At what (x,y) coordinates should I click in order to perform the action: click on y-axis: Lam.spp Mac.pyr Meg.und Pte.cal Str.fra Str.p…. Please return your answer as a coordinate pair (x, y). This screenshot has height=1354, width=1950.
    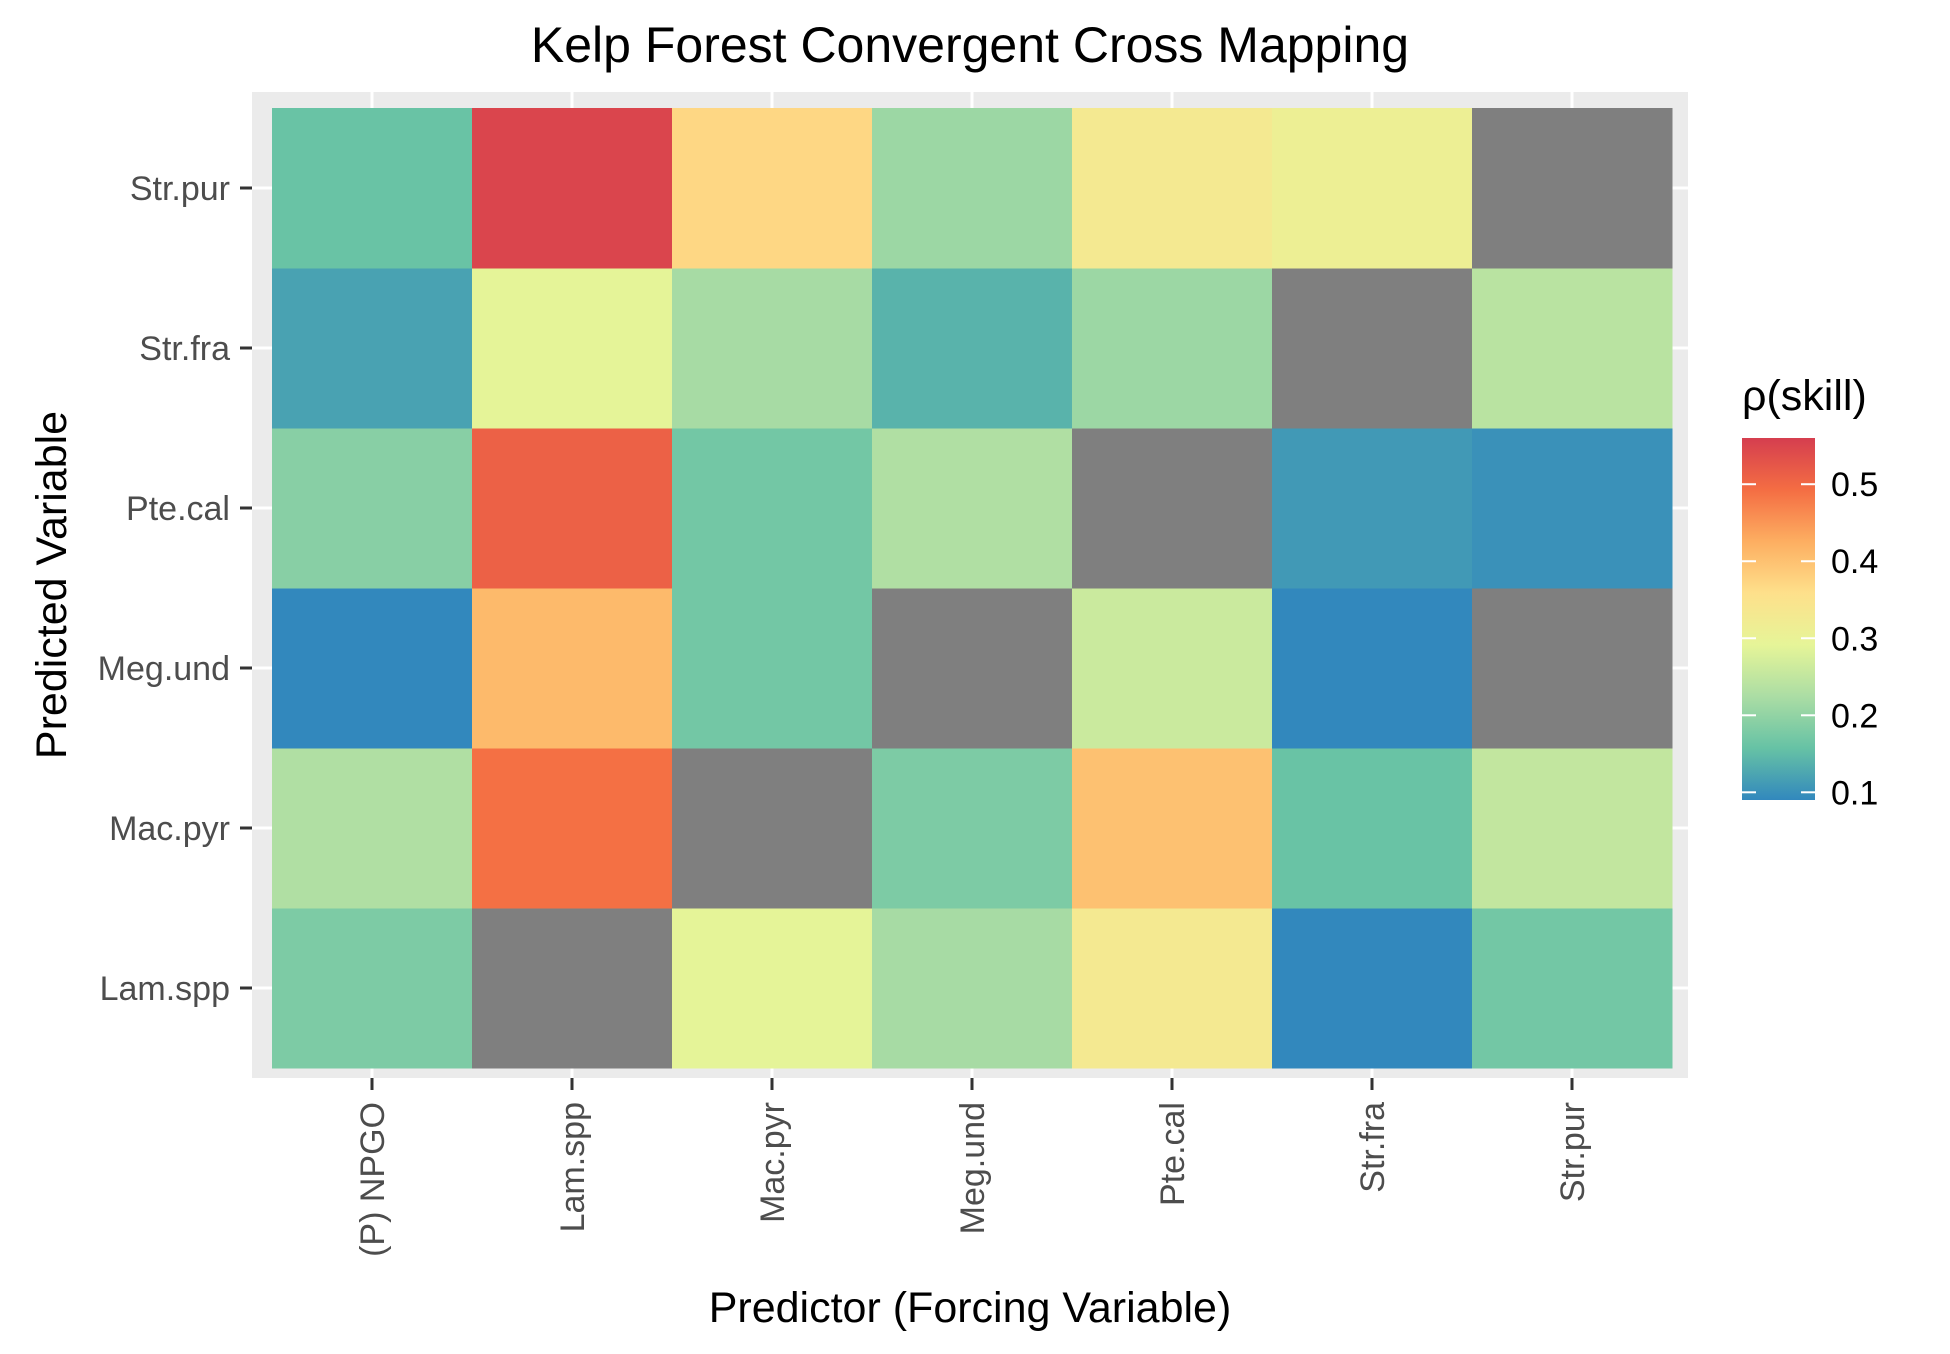
    Looking at the image, I should click on (175, 589).